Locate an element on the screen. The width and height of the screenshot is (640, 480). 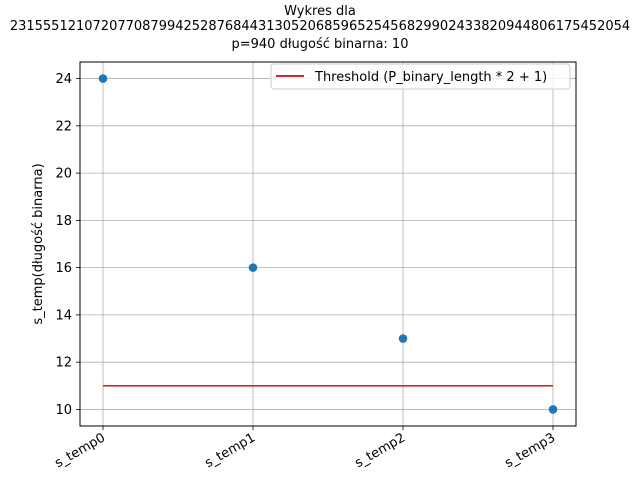
y-tick-label: 24 is located at coordinates (63, 79).